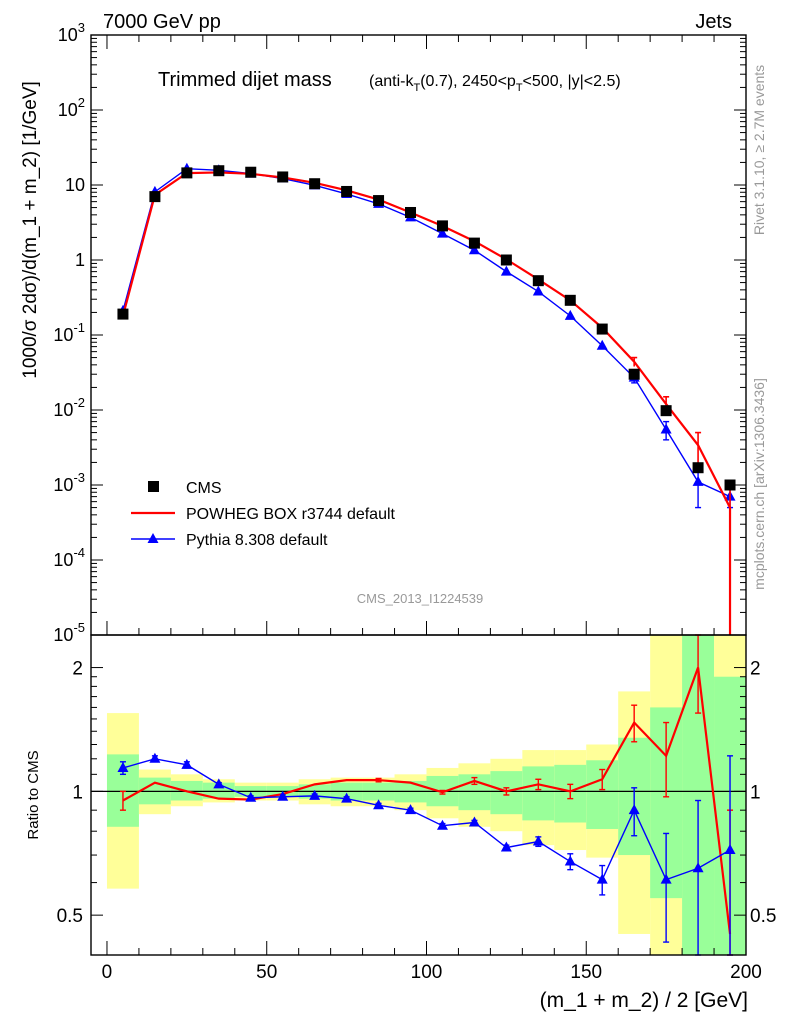  What do you see at coordinates (30, 230) in the screenshot?
I see `main-y-axis-label: 1000/σ 2dσ)/d(m_1 + m_2) [1/GeV]` at bounding box center [30, 230].